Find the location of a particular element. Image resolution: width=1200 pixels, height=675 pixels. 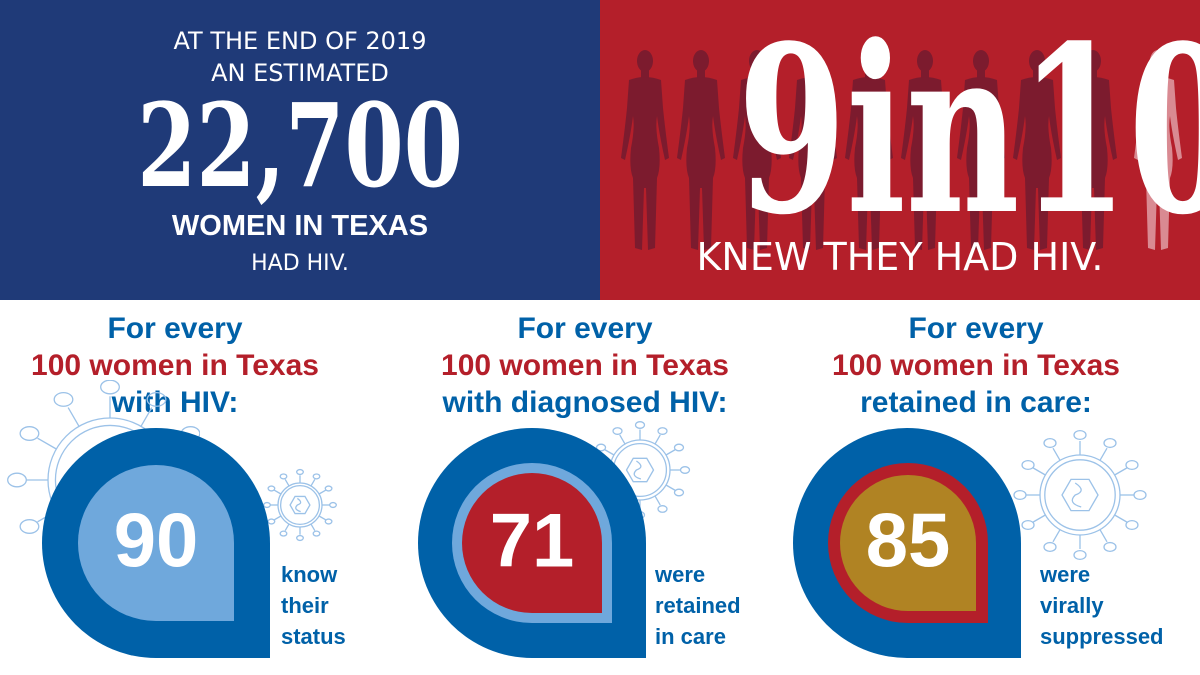

ratio-denominator: 10 is located at coordinates (1109, 133).